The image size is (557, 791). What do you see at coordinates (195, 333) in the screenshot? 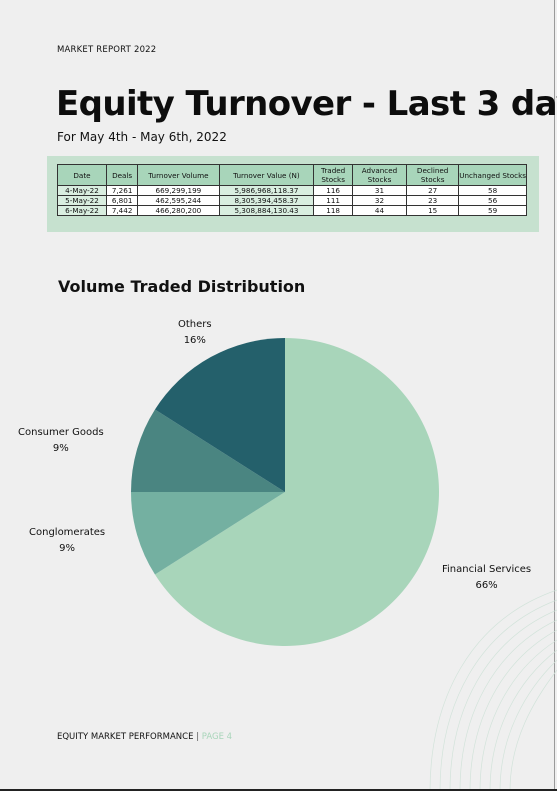
I see `slice-label-others: Others 16%` at bounding box center [195, 333].